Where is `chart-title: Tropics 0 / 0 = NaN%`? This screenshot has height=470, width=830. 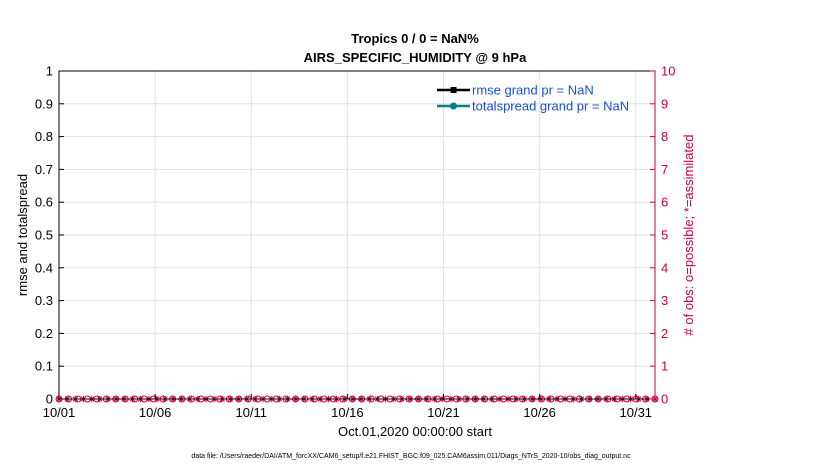 chart-title: Tropics 0 / 0 = NaN% is located at coordinates (415, 38).